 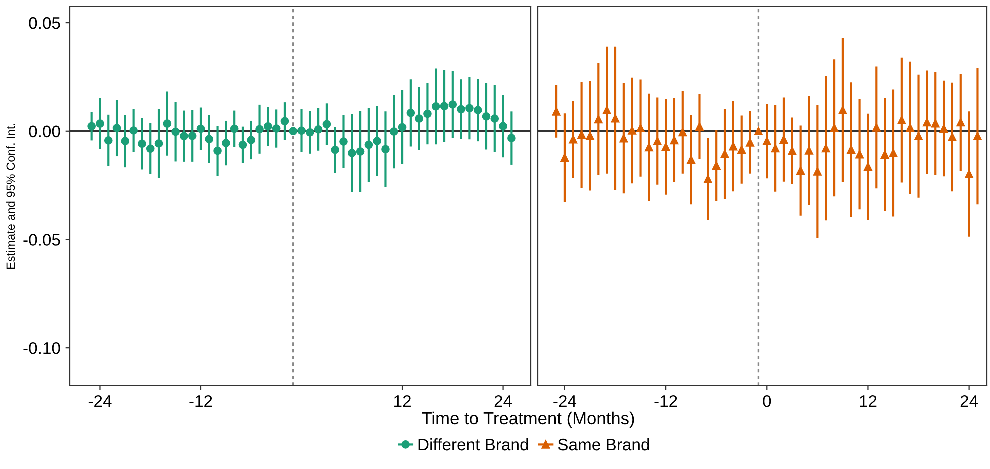 I want to click on y-tick-label: 0.00, so click(x=44, y=132).